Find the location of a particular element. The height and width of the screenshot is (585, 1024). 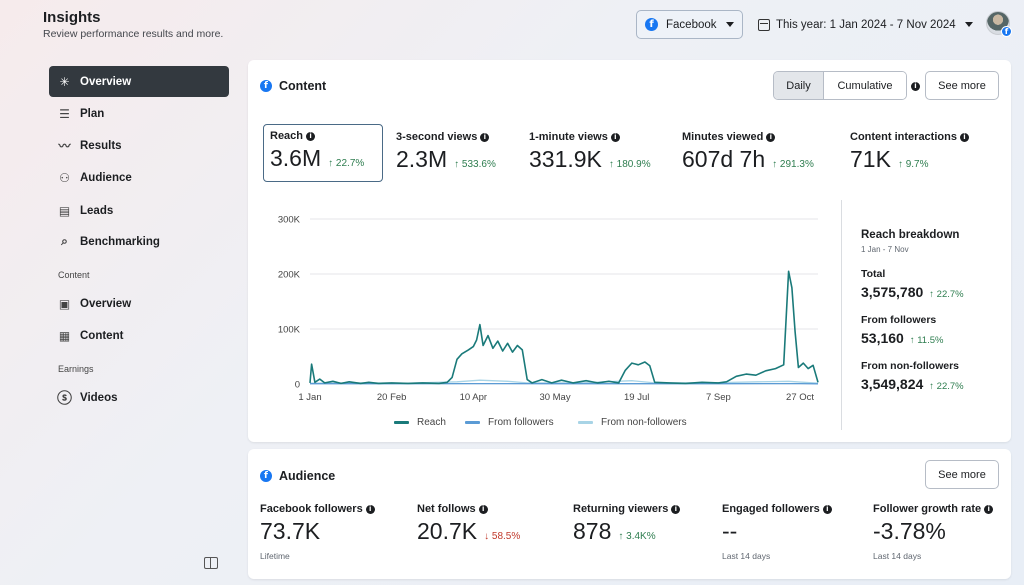

sidebar-item-label: Results is located at coordinates (101, 145).